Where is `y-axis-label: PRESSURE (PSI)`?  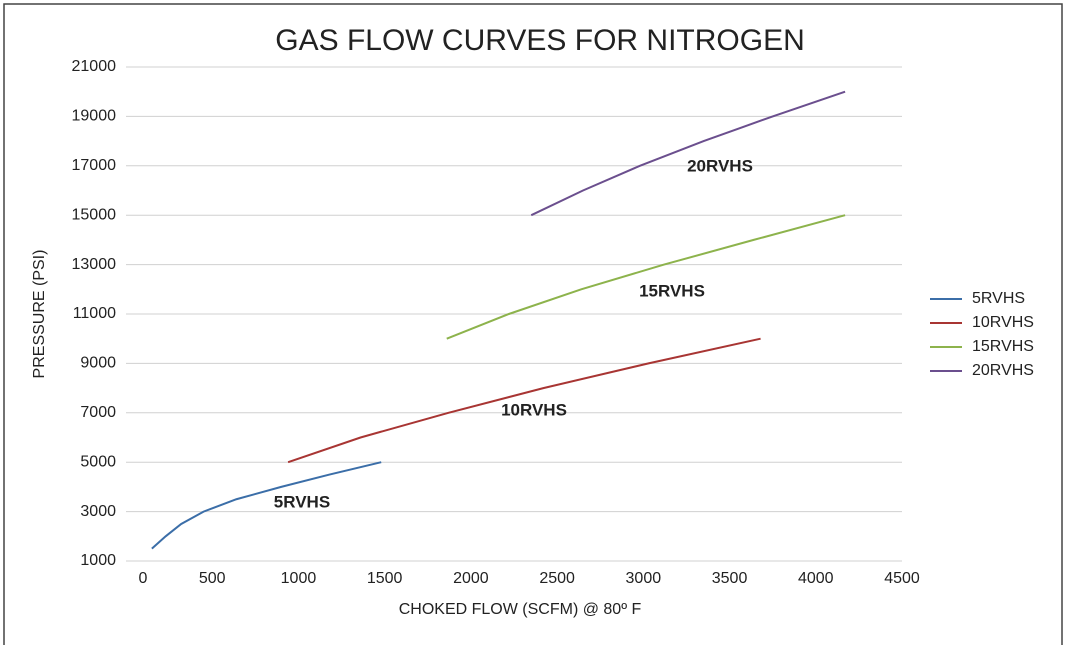
y-axis-label: PRESSURE (PSI) is located at coordinates (39, 314).